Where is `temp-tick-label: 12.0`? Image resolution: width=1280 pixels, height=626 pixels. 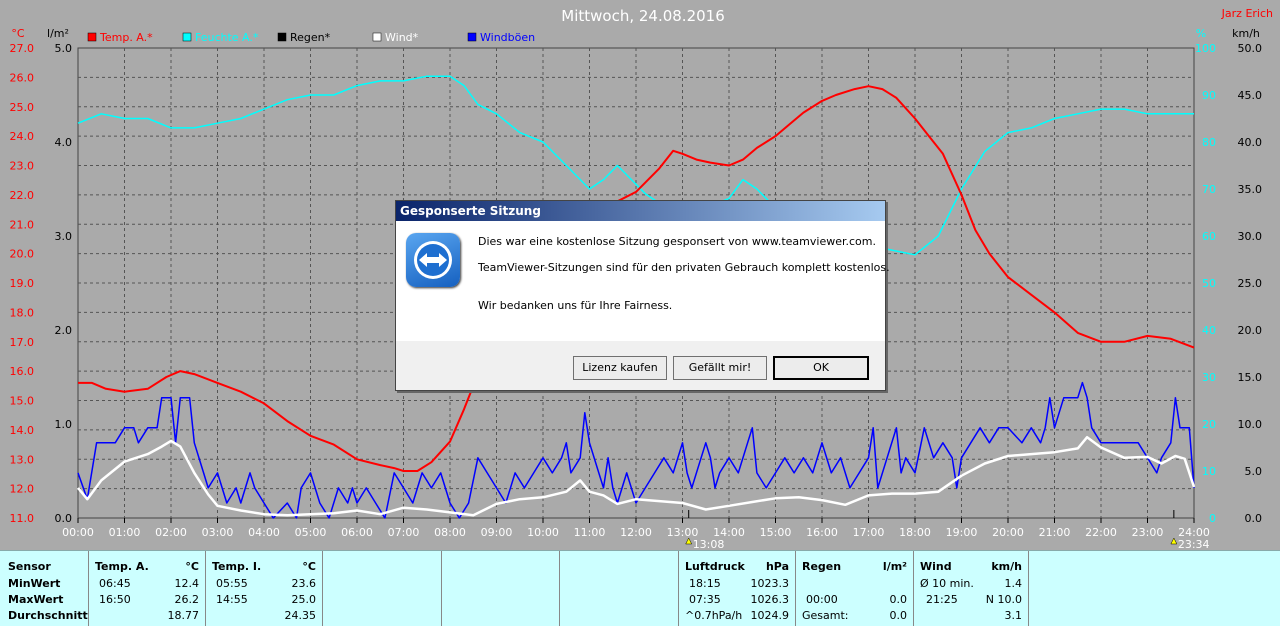
temp-tick-label: 12.0 is located at coordinates (22, 489).